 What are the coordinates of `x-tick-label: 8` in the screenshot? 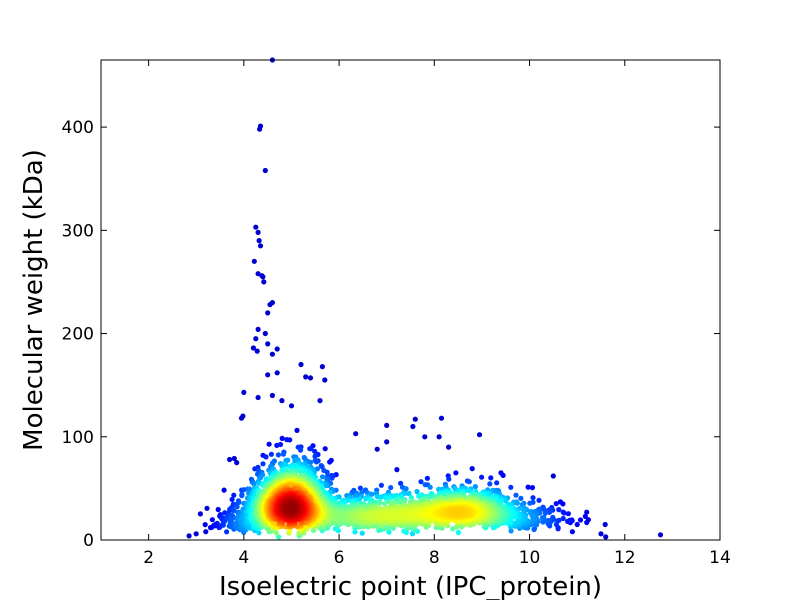 It's located at (434, 558).